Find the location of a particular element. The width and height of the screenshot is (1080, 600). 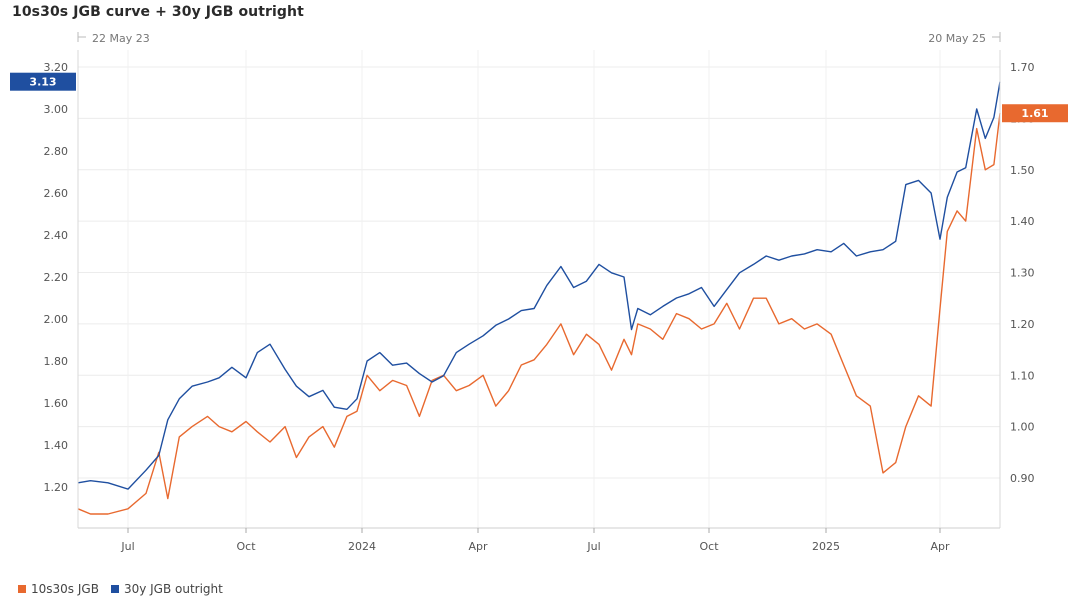

legend-label-blue: 30y JGB outright is located at coordinates (173, 589).